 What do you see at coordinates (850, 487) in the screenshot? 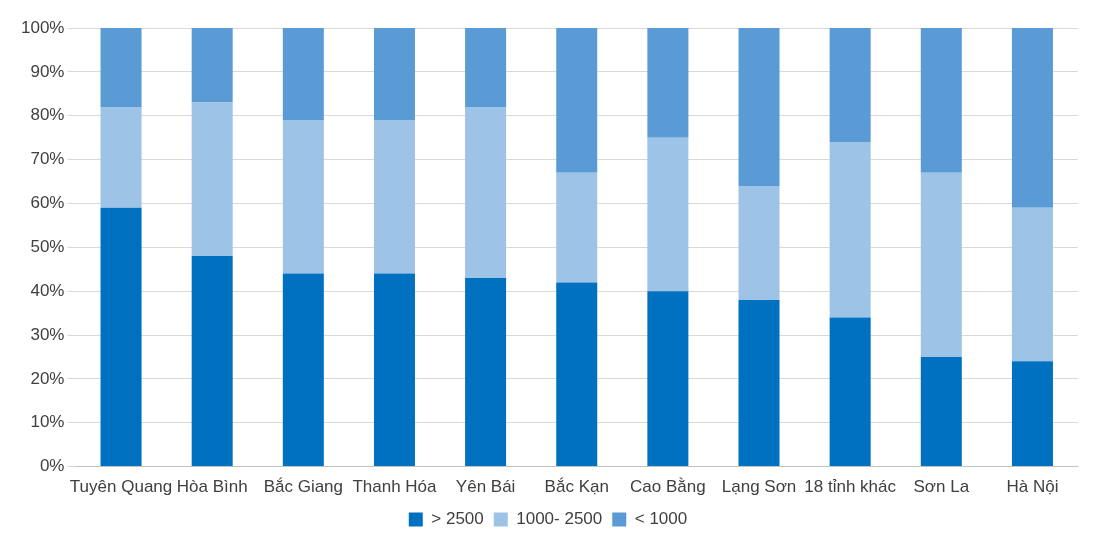
I see `x-tick-label: 18 tỉnh khác` at bounding box center [850, 487].